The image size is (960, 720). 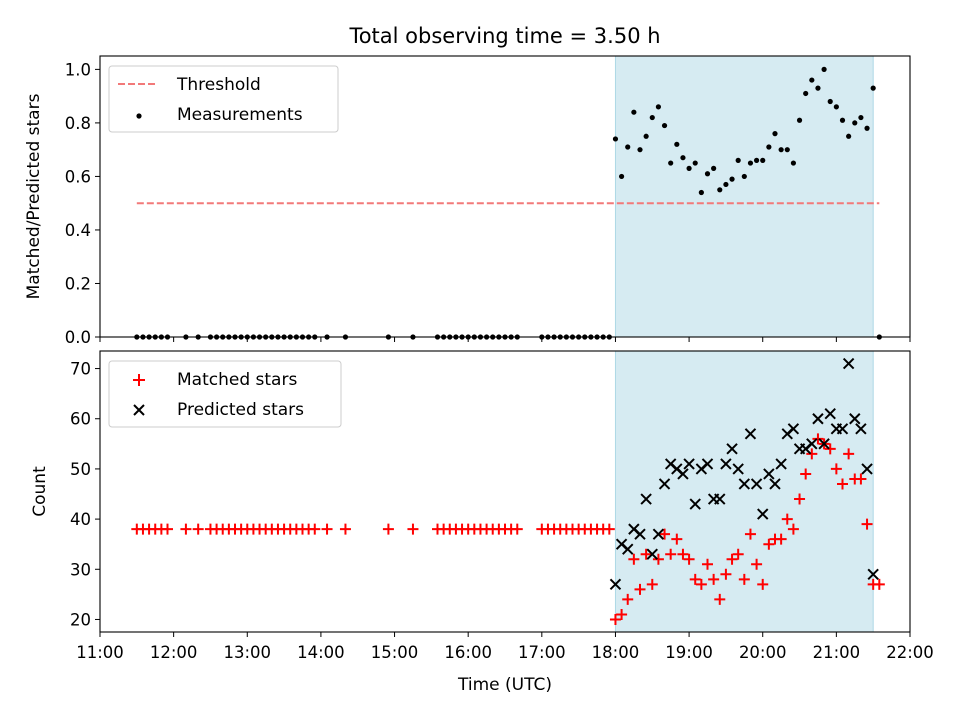 I want to click on bottom-y-tick-label: 60, so click(x=80, y=419).